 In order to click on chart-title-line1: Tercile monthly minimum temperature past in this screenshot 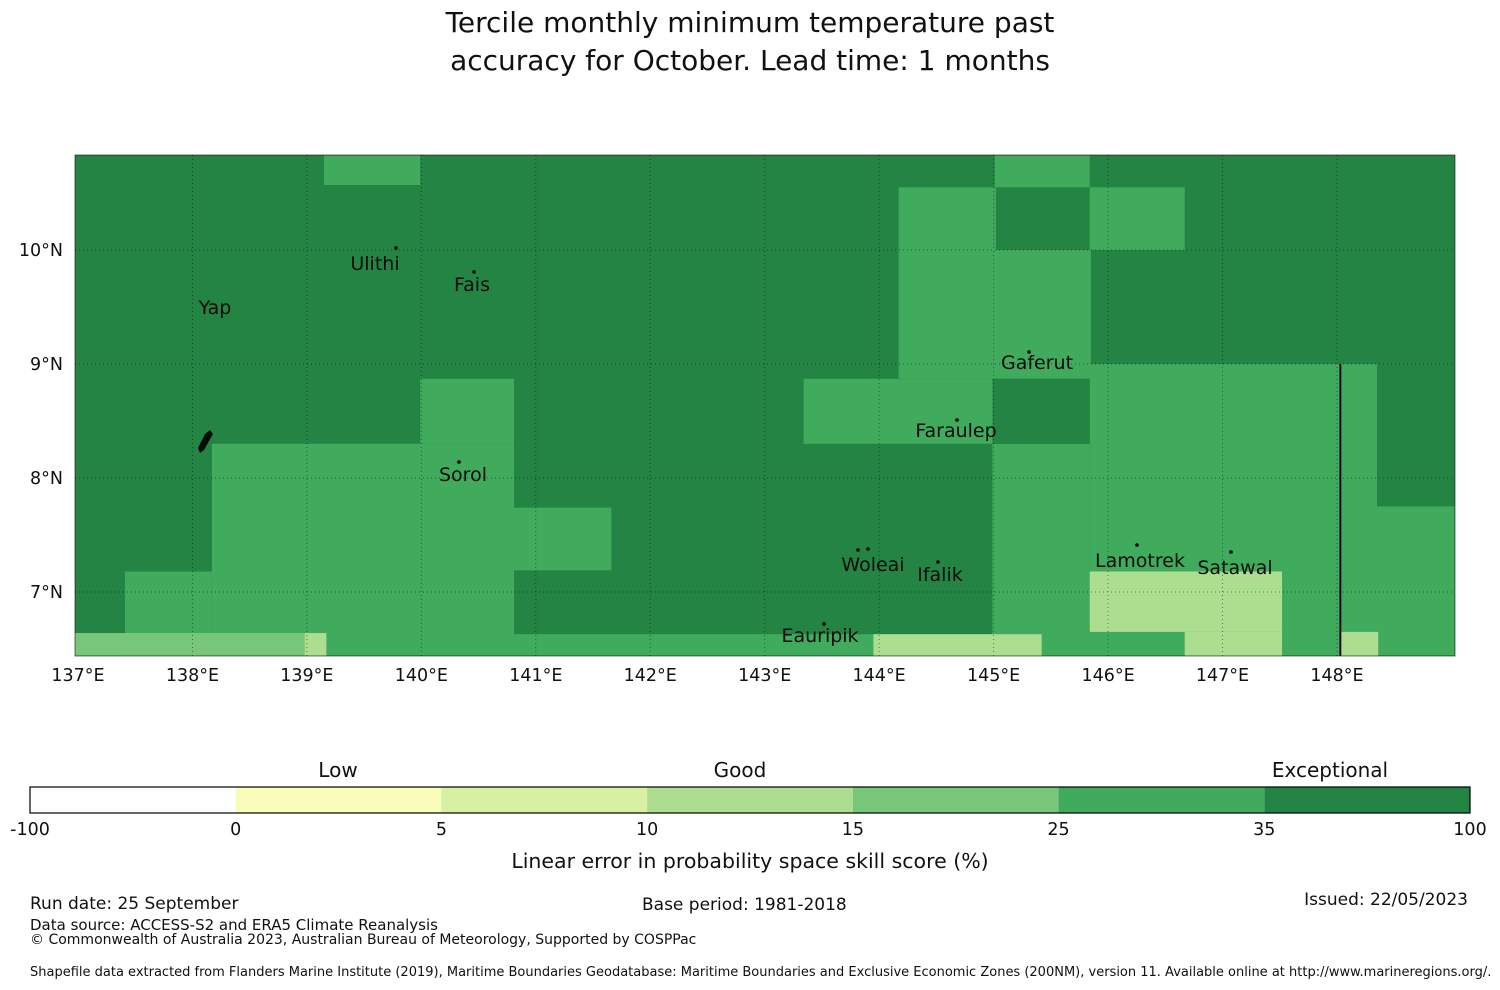, I will do `click(750, 22)`.